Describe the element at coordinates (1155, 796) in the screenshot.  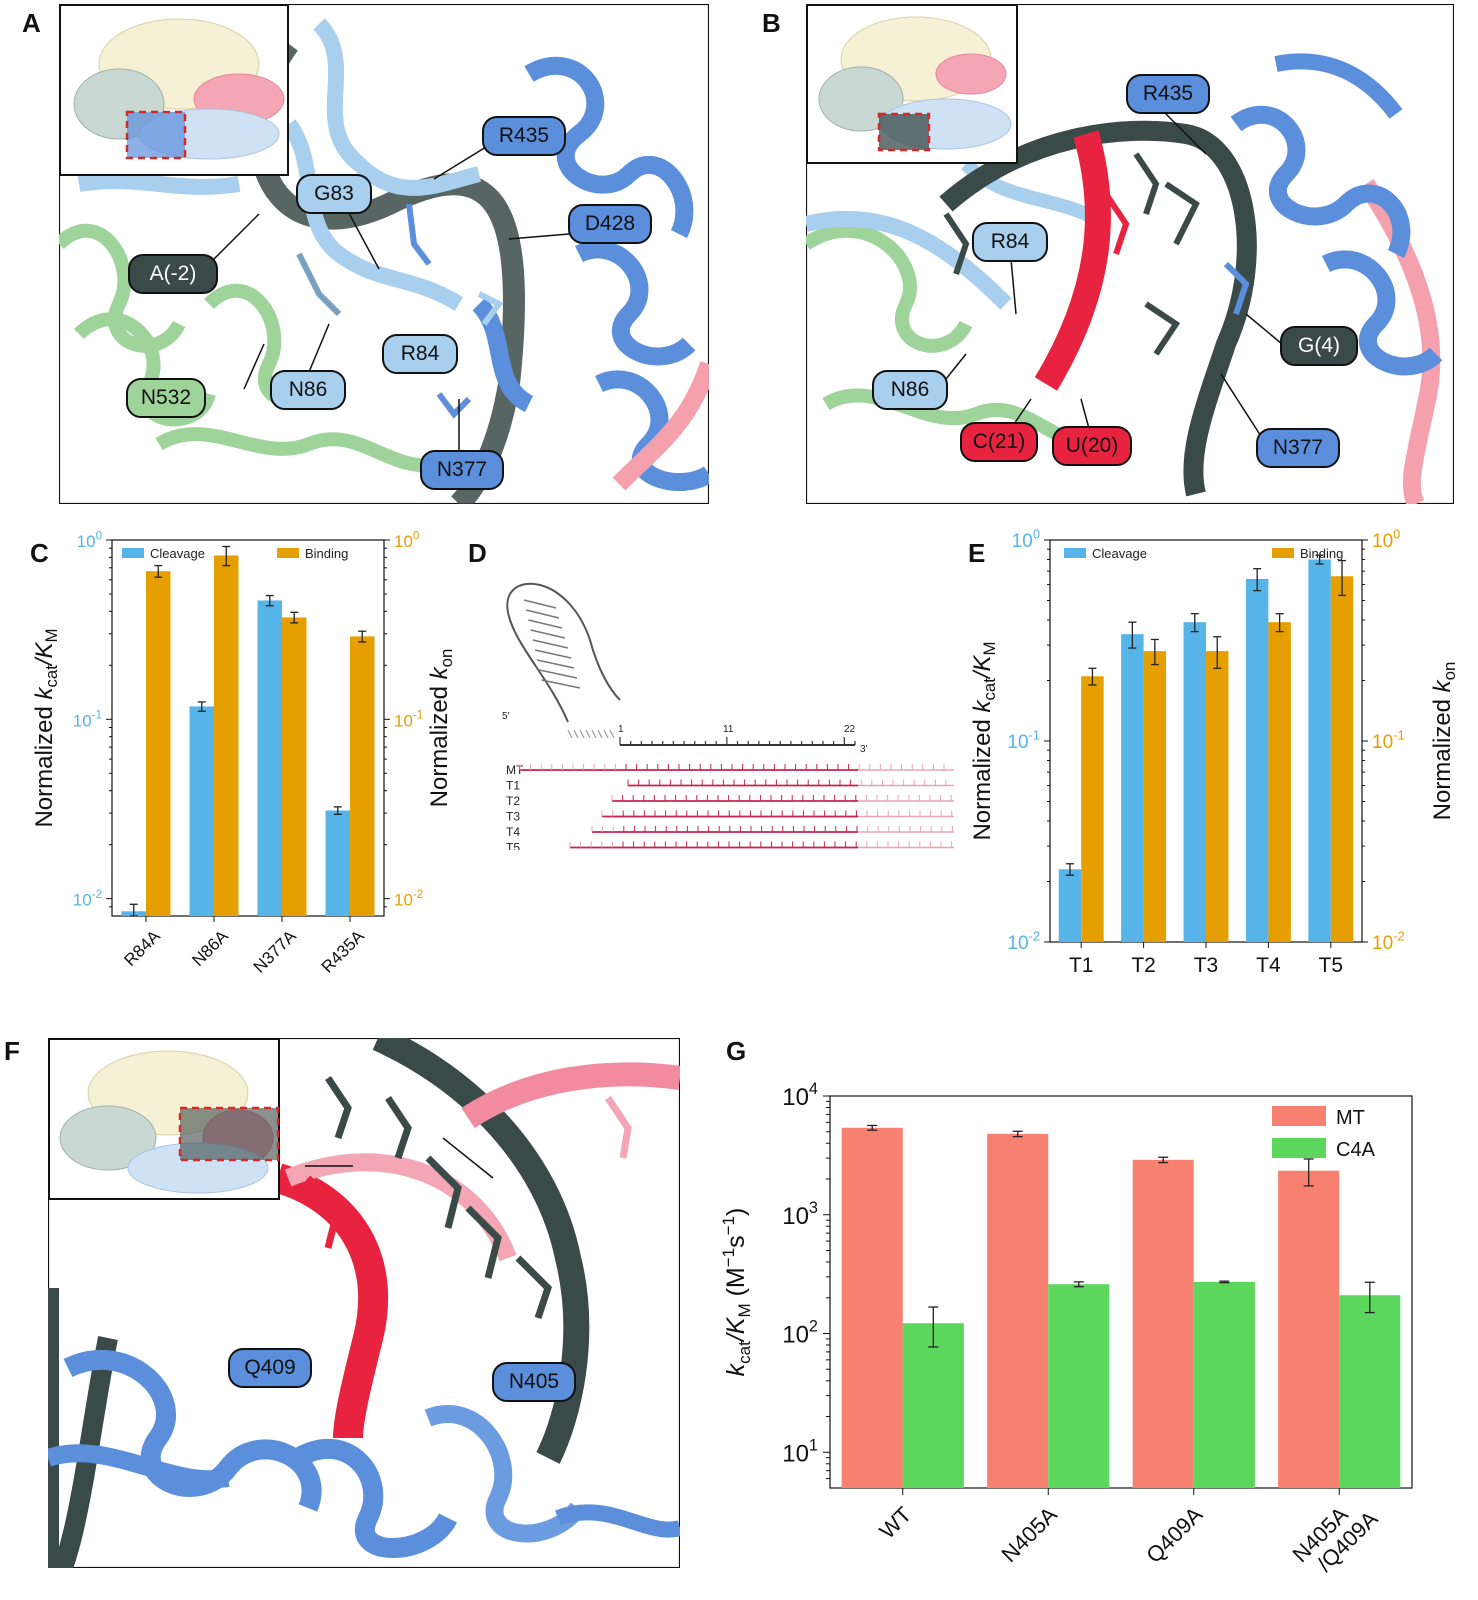
I see `bar-binding-t2` at that location.